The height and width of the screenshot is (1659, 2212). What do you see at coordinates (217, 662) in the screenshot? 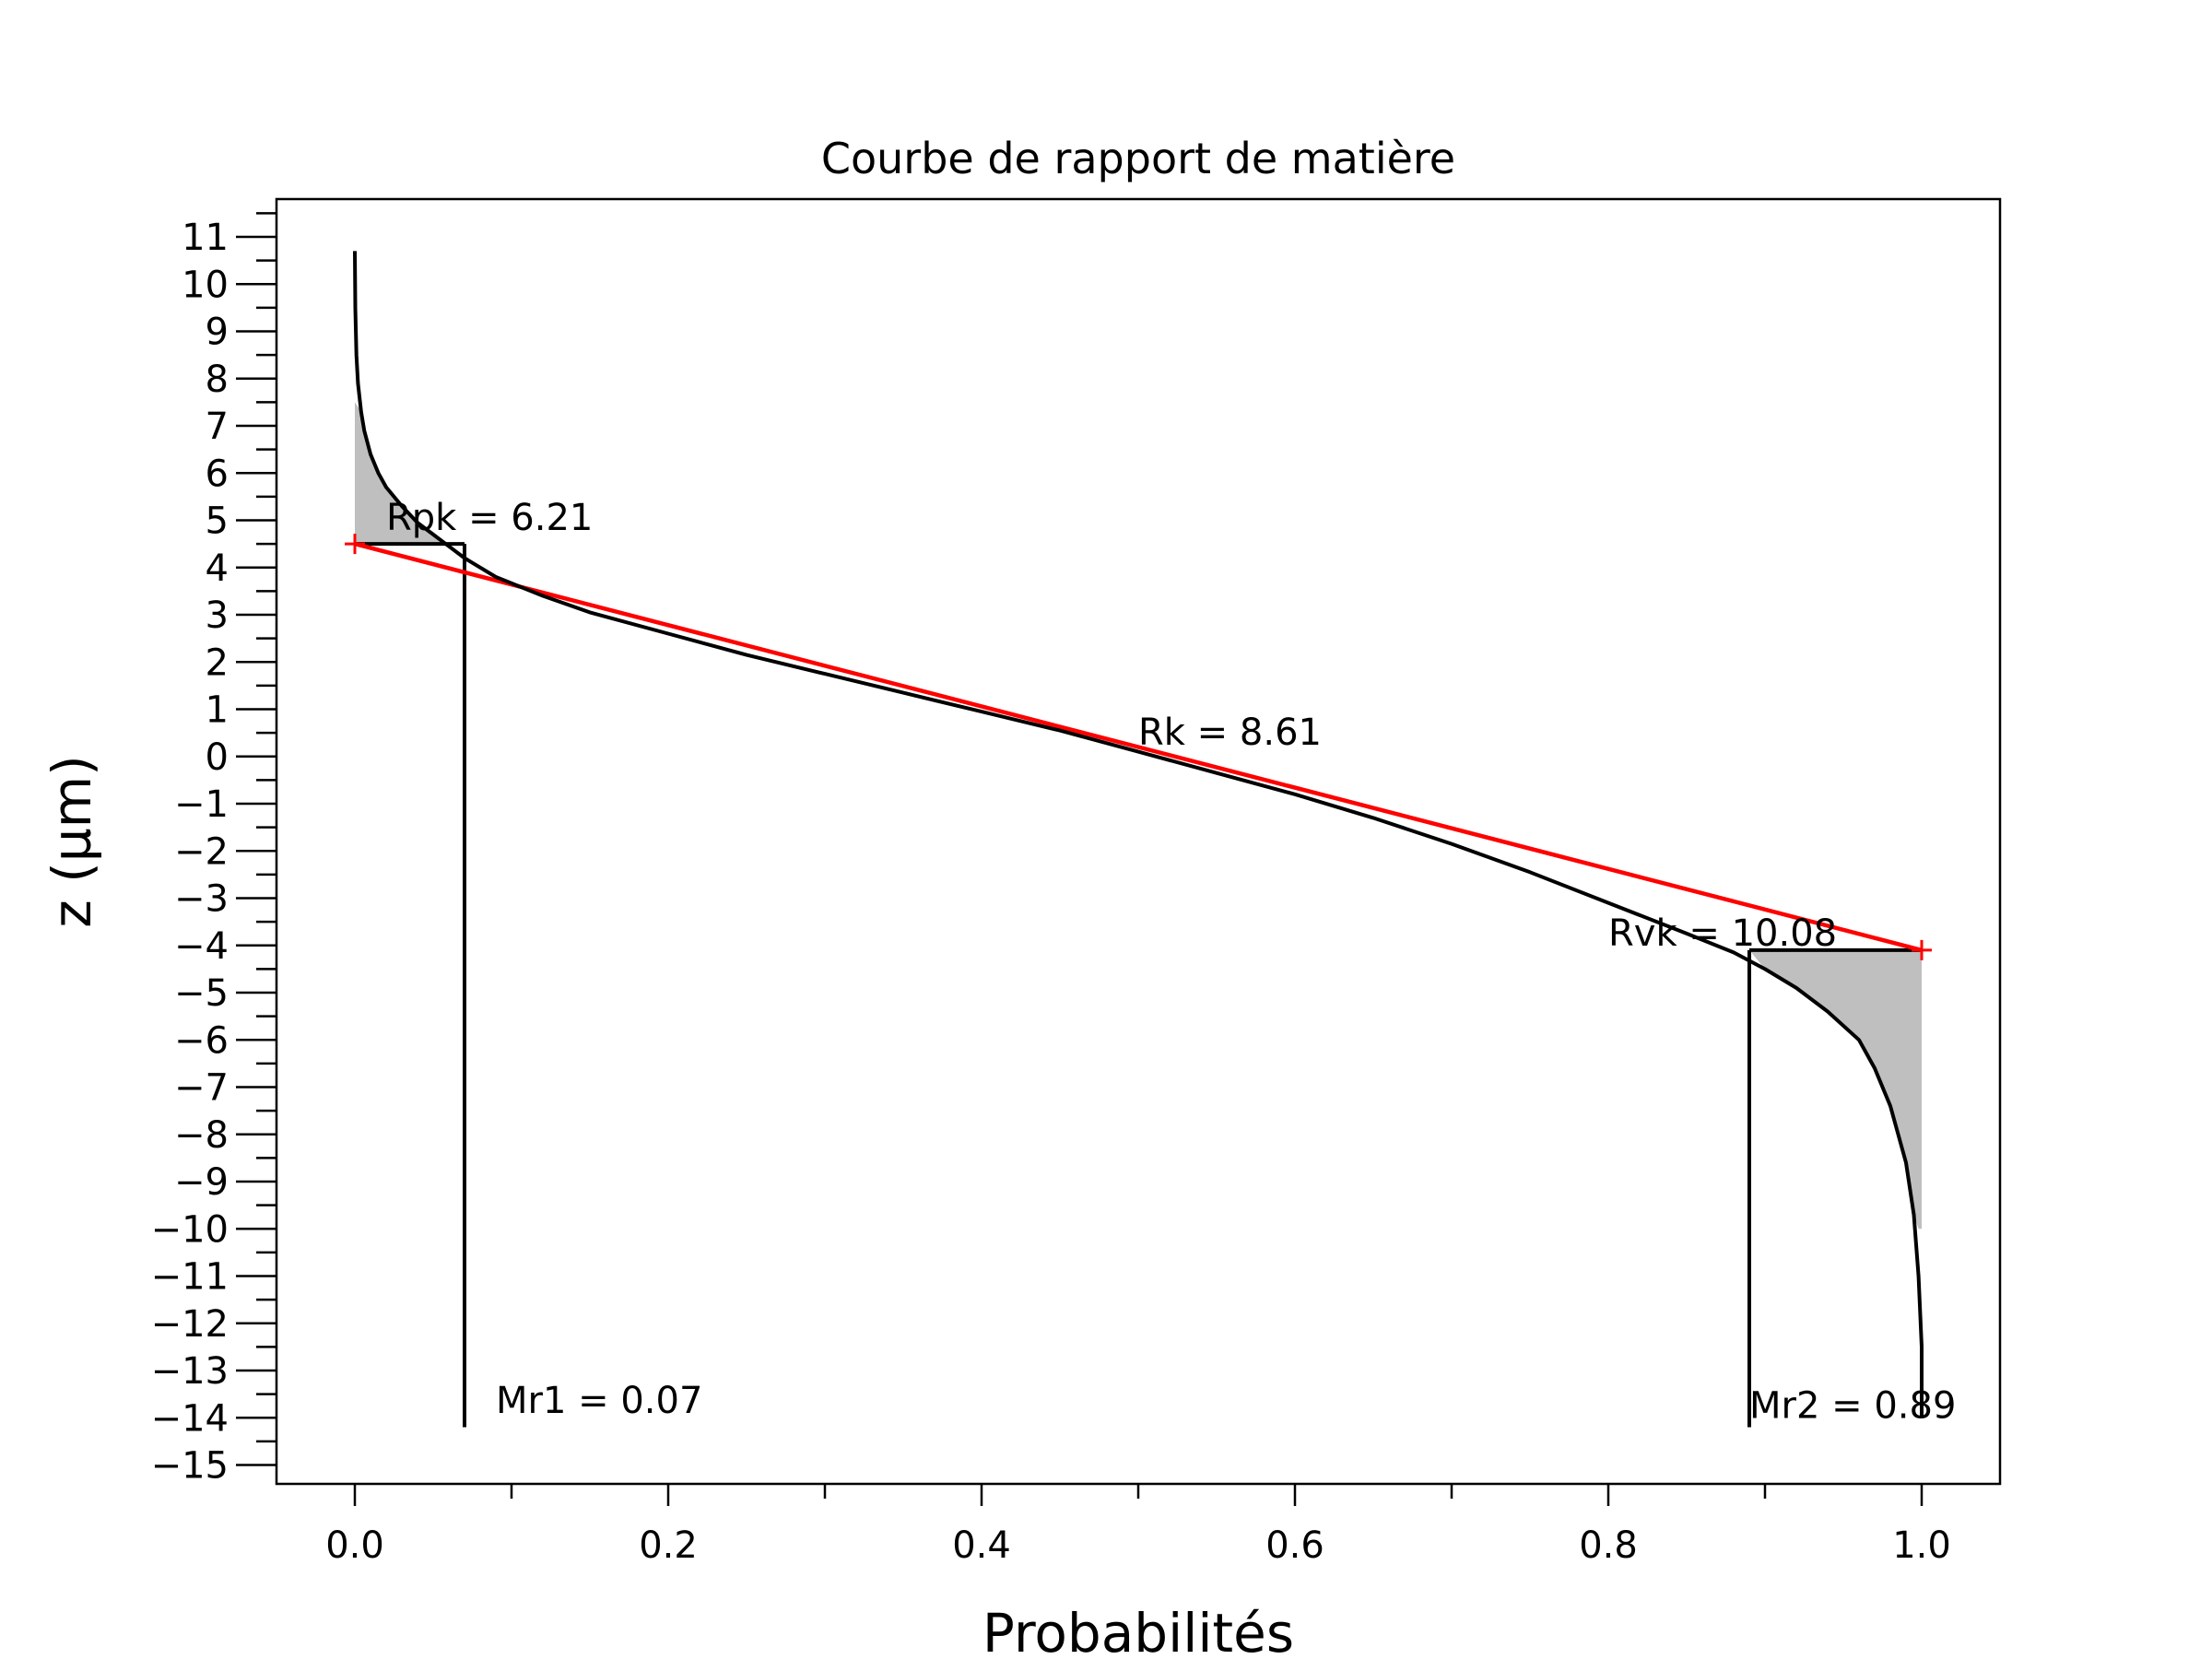
I see `y-tick-label: 2` at bounding box center [217, 662].